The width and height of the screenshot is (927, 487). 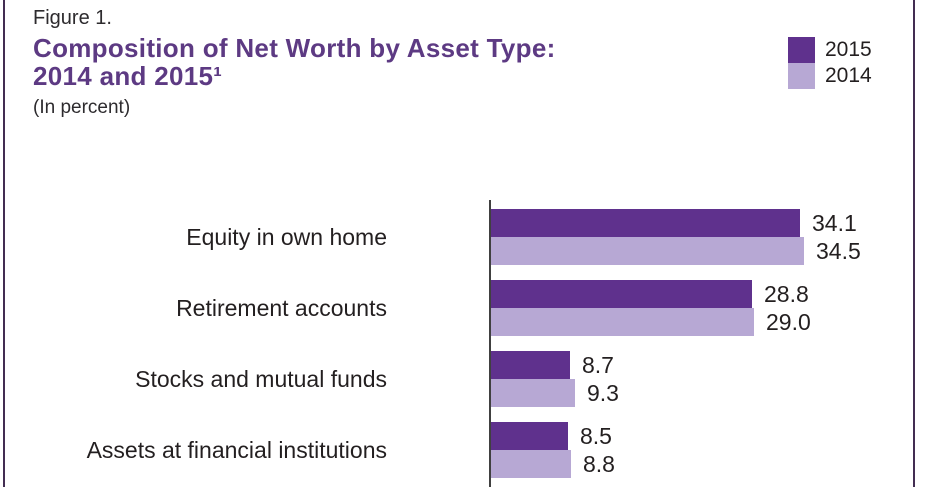 What do you see at coordinates (82, 107) in the screenshot?
I see `figure-subtitle: (In percent)` at bounding box center [82, 107].